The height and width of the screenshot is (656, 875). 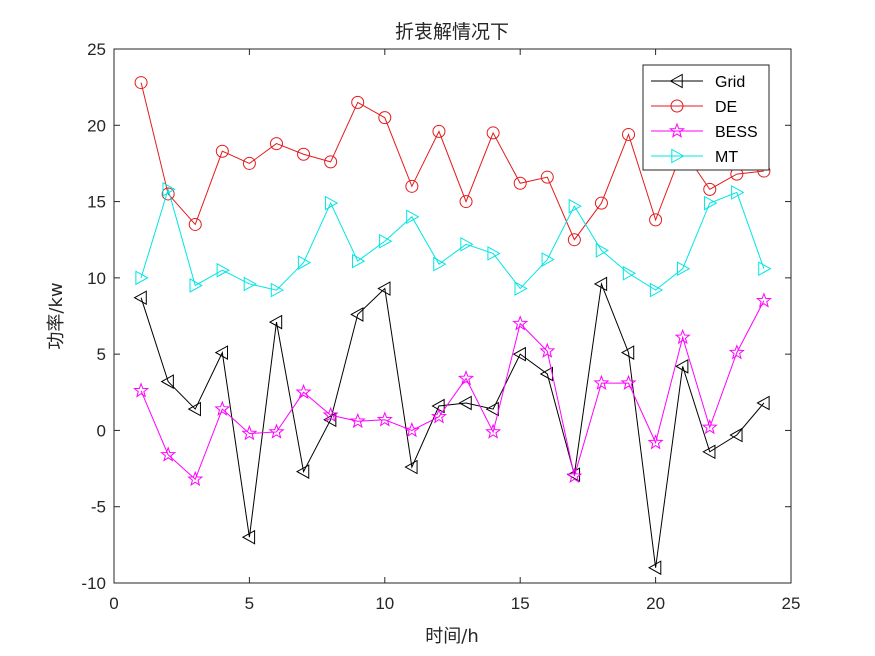 What do you see at coordinates (452, 239) in the screenshot?
I see `series-line-mt` at bounding box center [452, 239].